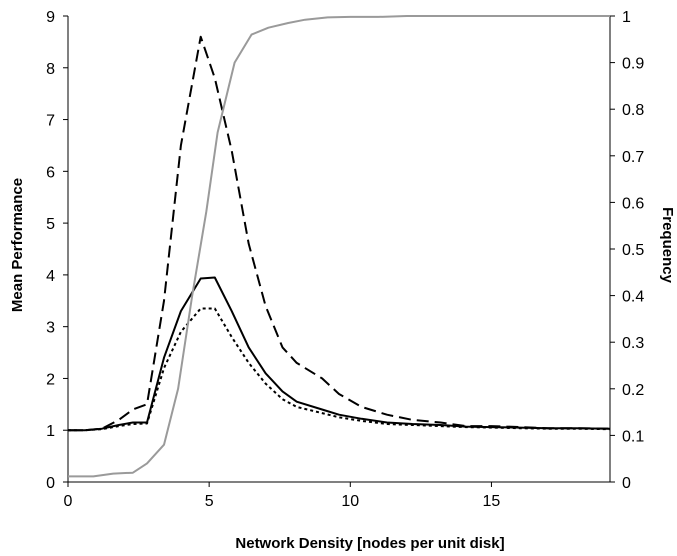 This screenshot has width=677, height=556. I want to click on y-left-tick-label: 8, so click(50, 69).